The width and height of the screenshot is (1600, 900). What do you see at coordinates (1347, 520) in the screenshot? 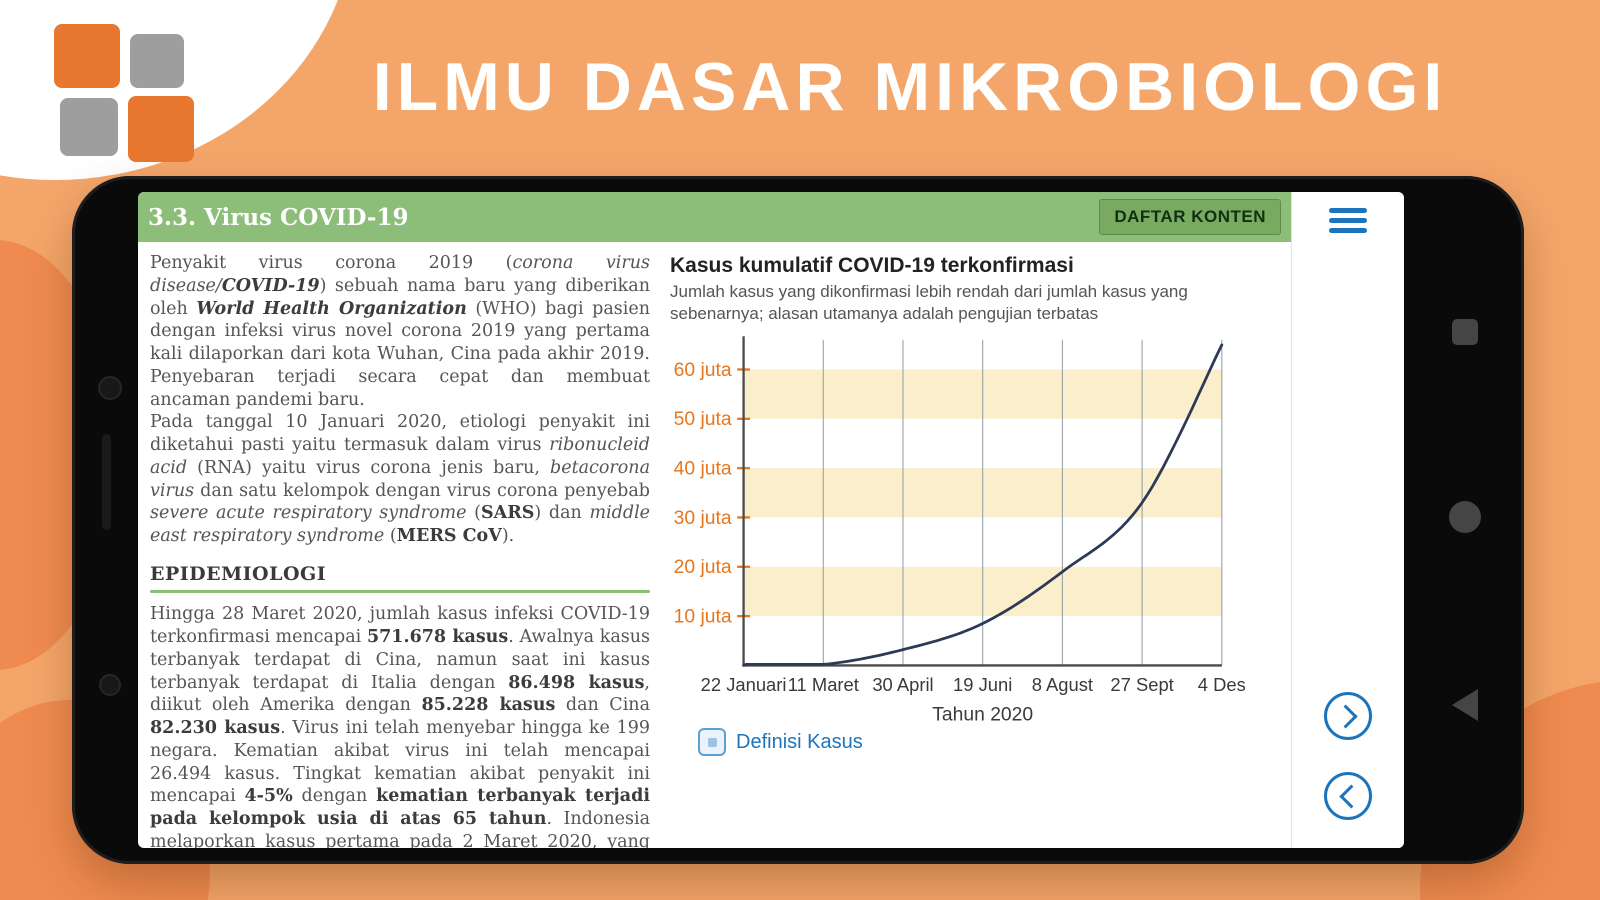
I see `right-sidebar` at bounding box center [1347, 520].